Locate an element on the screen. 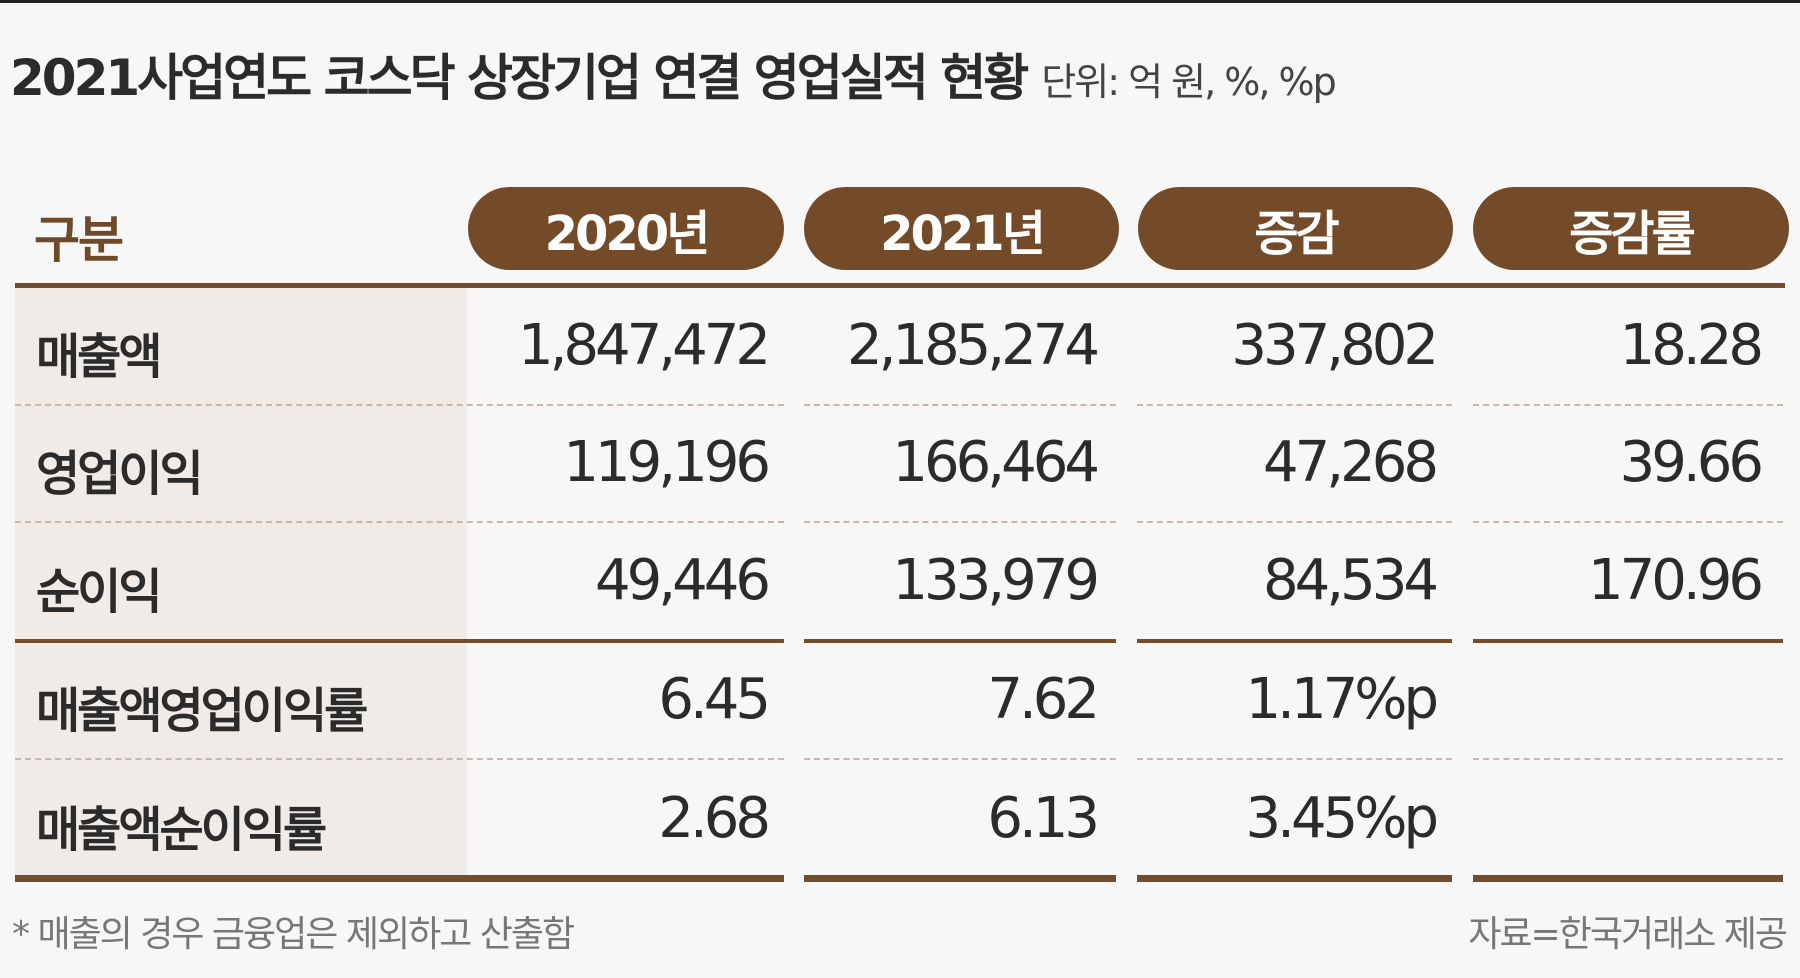  cell-value: 2,185,274 is located at coordinates (973, 345).